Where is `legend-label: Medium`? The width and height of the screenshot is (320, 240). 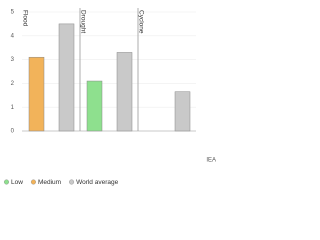 legend-label: Medium is located at coordinates (49, 182).